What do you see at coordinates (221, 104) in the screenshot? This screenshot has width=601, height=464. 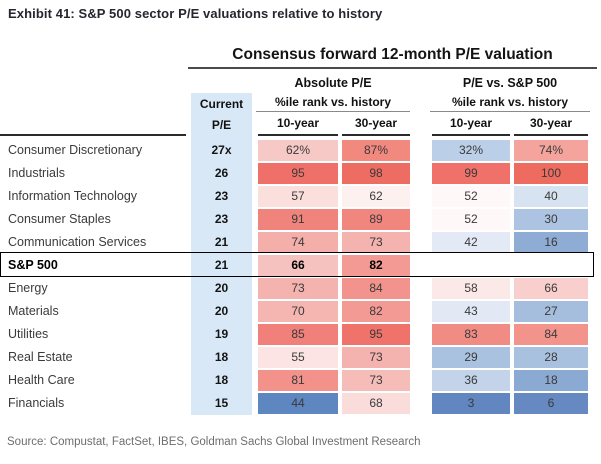 I see `current-pe-header-line1: Current` at bounding box center [221, 104].